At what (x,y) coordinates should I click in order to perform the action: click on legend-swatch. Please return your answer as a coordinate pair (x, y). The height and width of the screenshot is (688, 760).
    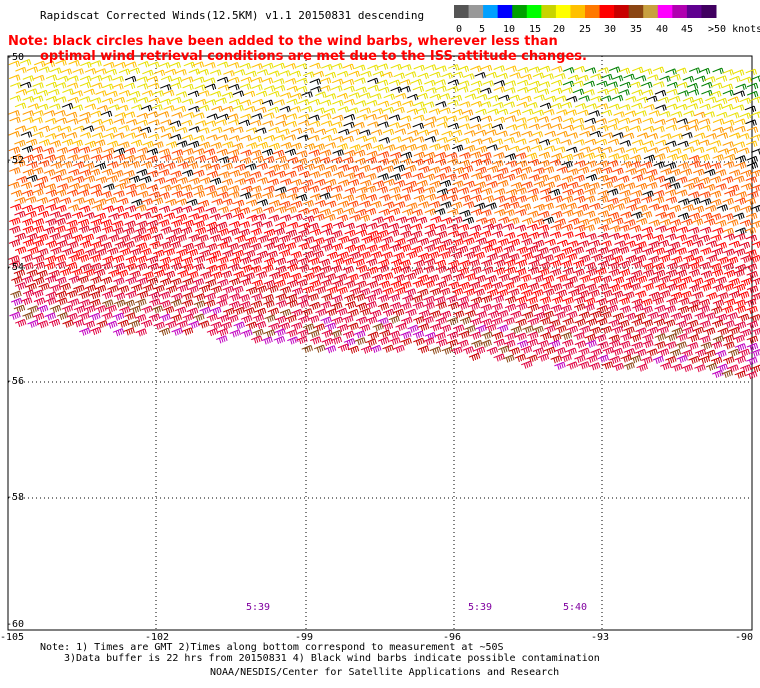
    Looking at the image, I should click on (694, 11).